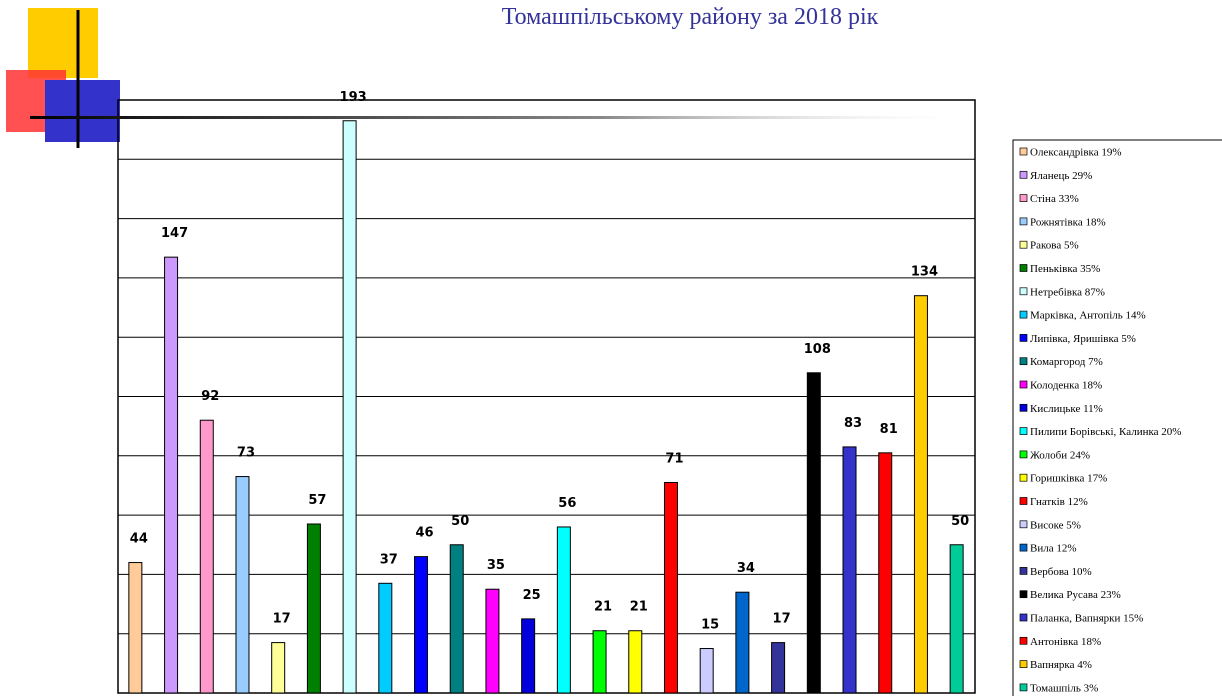 The height and width of the screenshot is (696, 1222). Describe the element at coordinates (817, 349) in the screenshot. I see `value-label: 108` at that location.